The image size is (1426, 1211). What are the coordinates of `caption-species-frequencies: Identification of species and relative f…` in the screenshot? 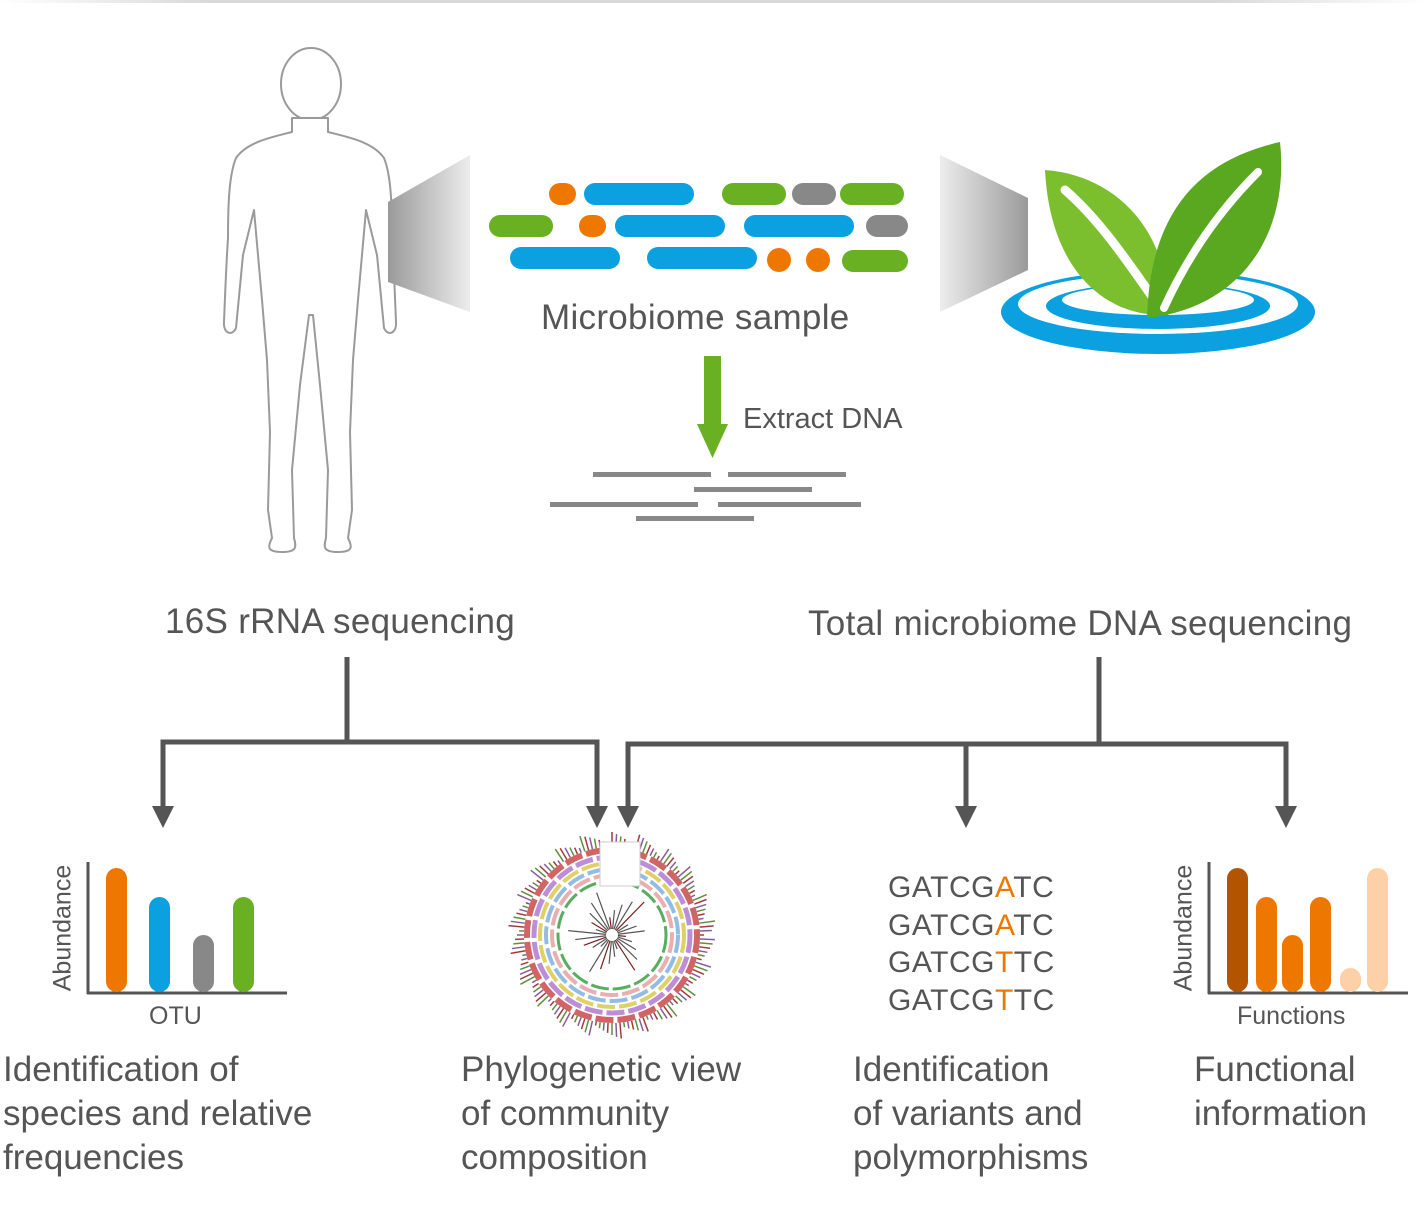 It's located at (157, 1114).